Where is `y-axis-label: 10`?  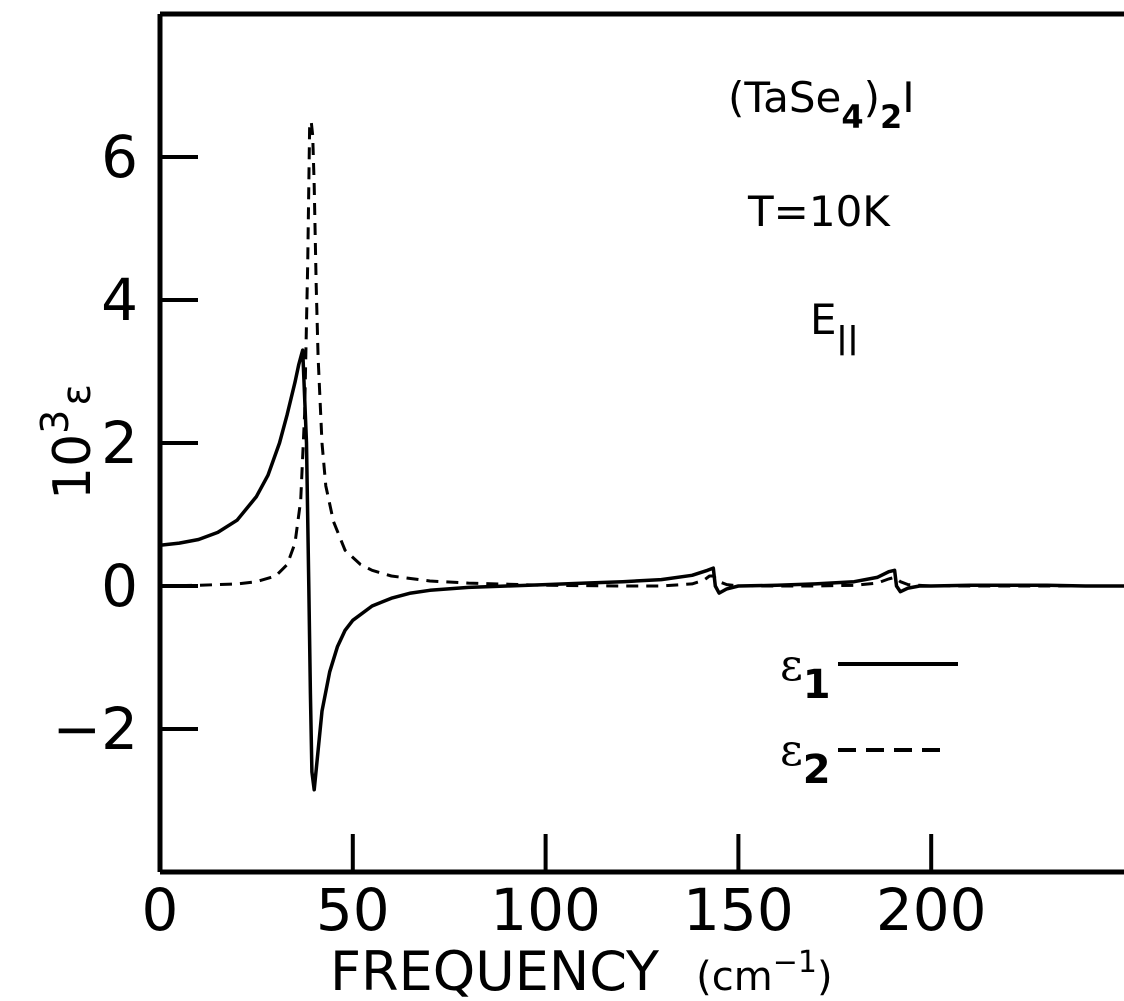 y-axis-label: 10 is located at coordinates (73, 467).